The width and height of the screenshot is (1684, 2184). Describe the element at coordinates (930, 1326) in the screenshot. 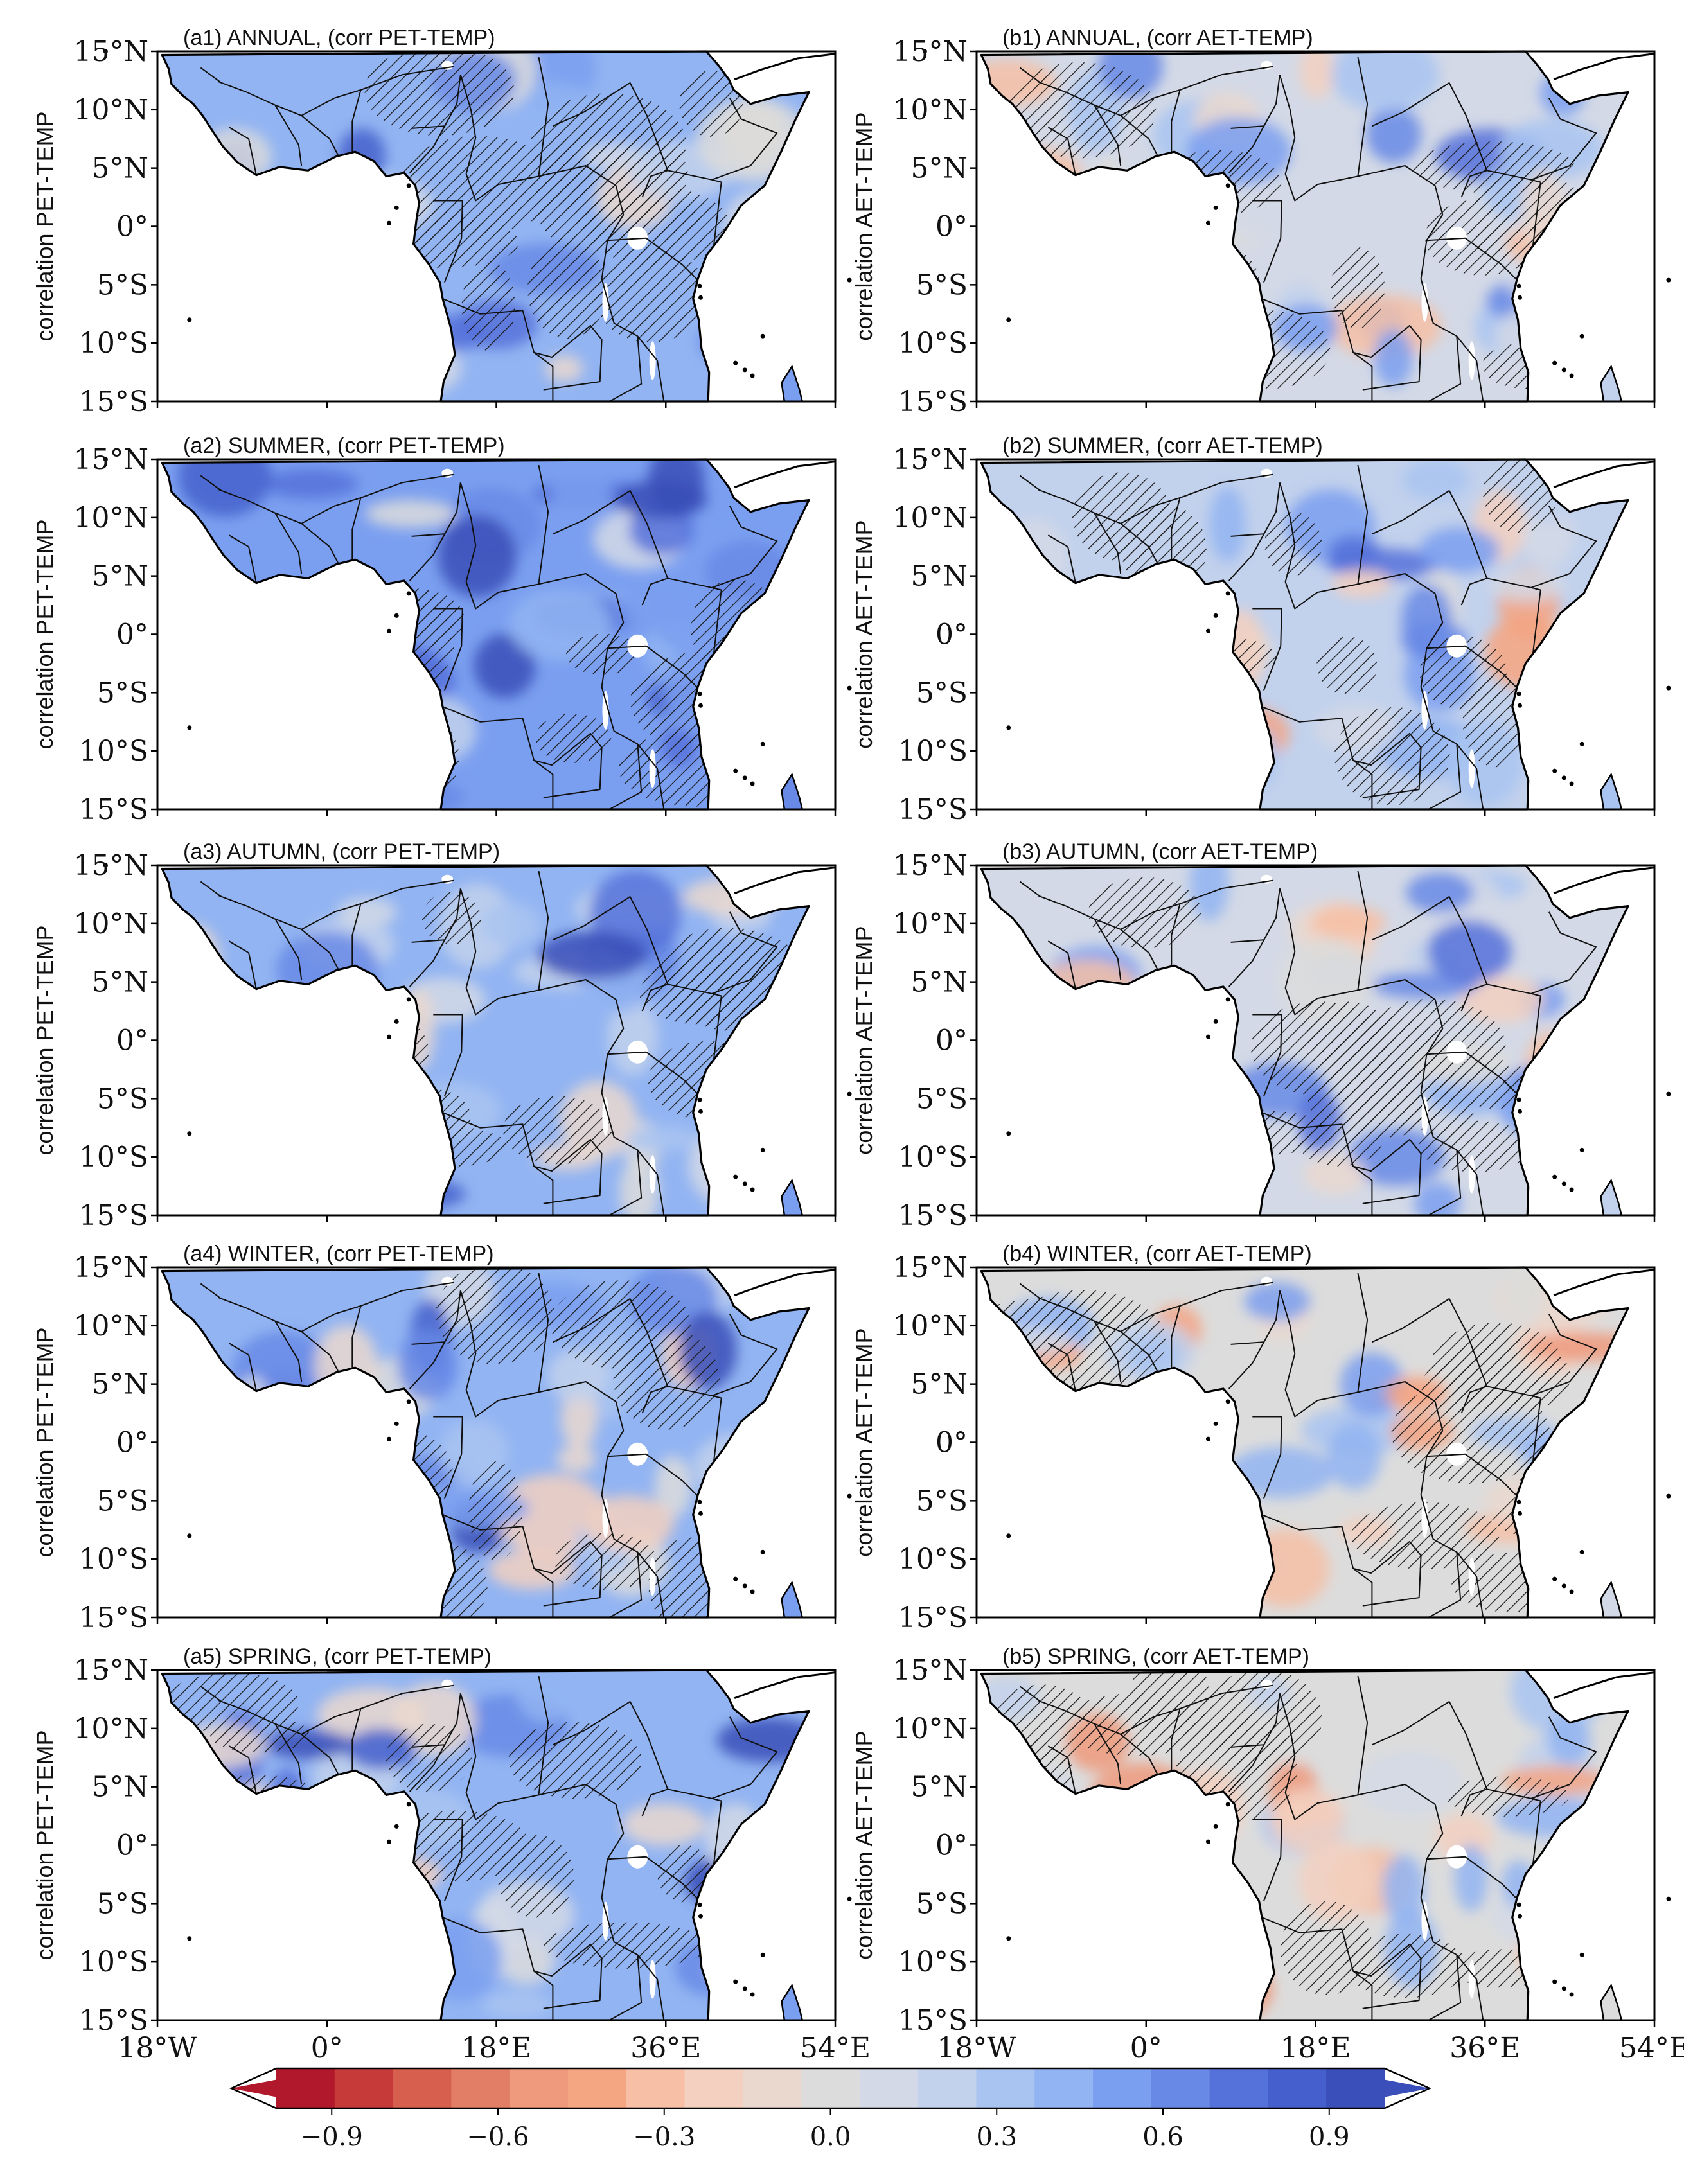

I see `lat-tick-label: 10°N` at that location.